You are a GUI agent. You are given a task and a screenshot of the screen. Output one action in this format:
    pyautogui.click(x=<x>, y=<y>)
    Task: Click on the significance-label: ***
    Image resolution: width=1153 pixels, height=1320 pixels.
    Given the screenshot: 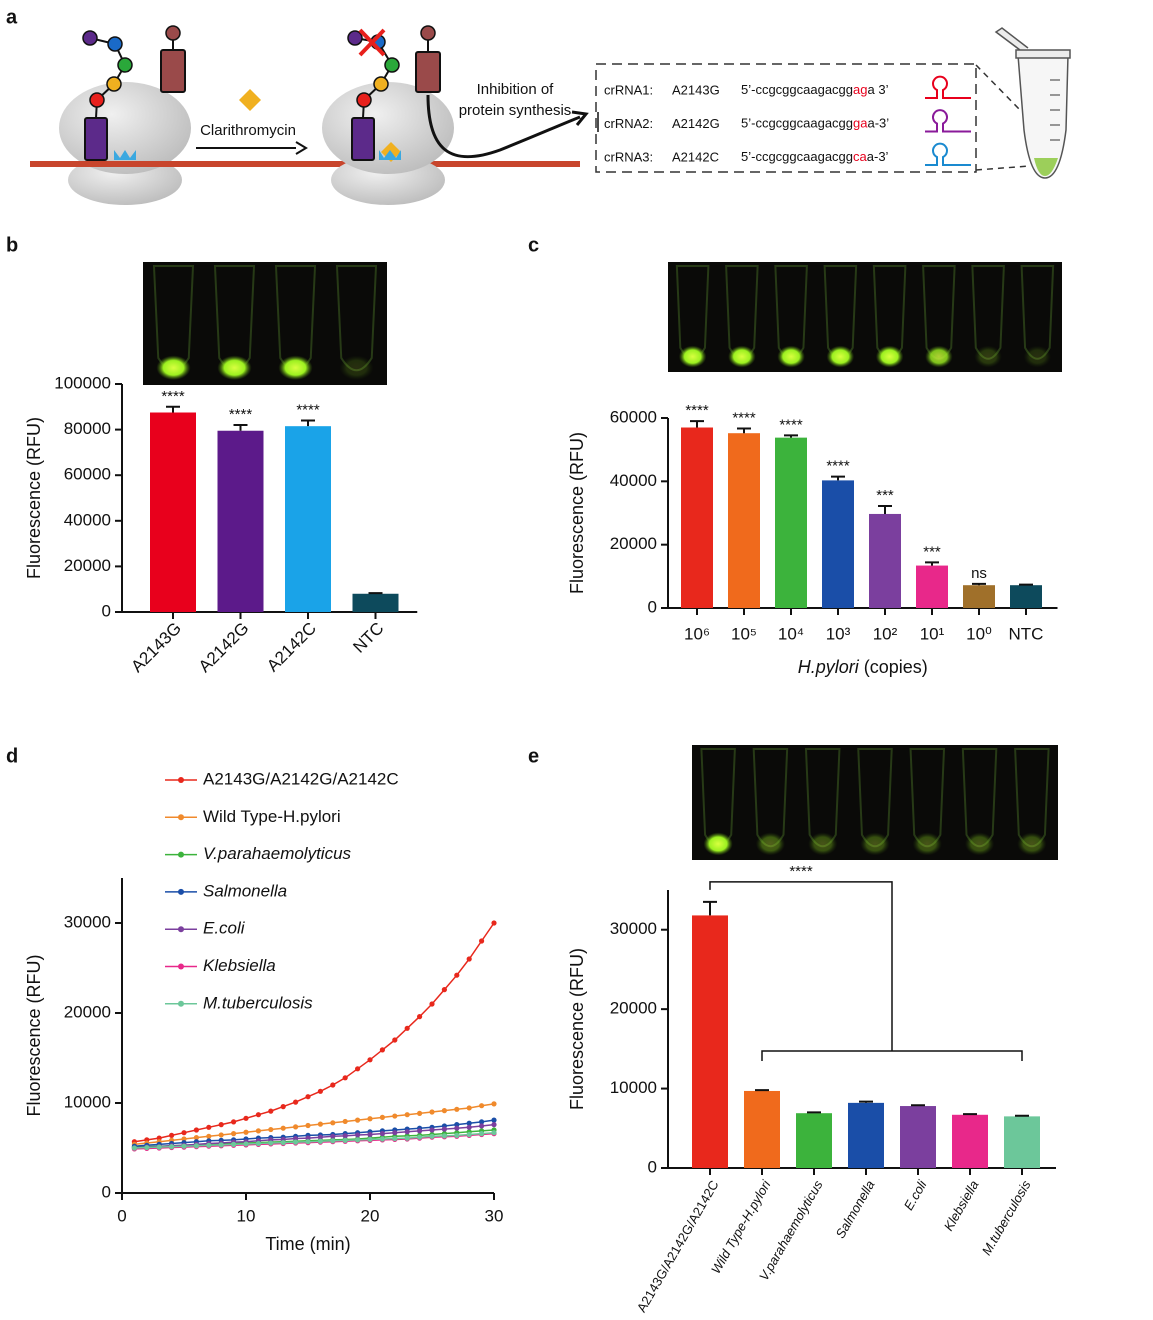 What is the action you would take?
    pyautogui.click(x=885, y=495)
    